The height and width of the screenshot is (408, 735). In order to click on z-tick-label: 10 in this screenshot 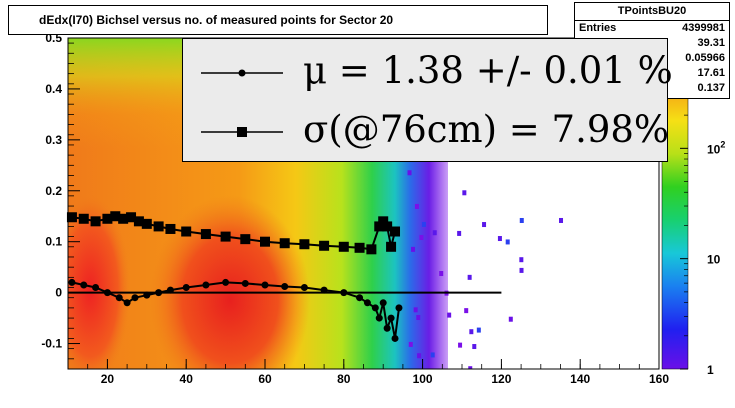, I will do `click(714, 260)`.